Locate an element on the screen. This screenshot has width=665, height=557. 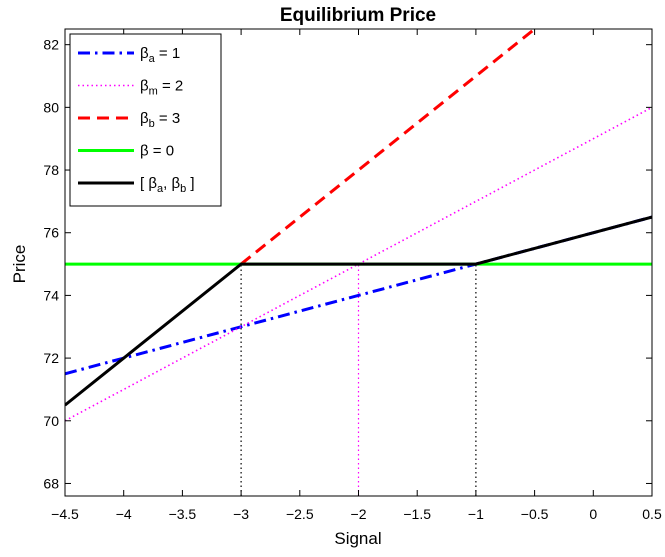
y-tick-label: 74 is located at coordinates (51, 295).